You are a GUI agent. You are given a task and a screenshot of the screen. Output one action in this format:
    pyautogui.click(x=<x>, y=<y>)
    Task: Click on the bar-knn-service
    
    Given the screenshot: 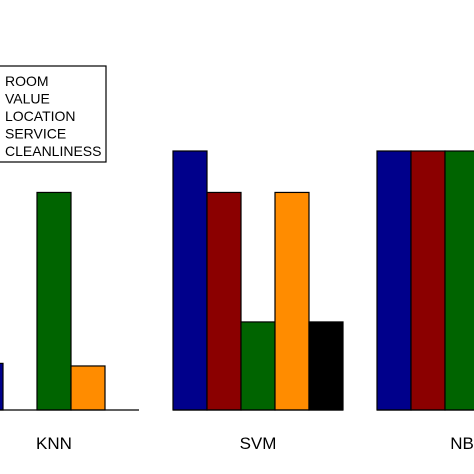 What is the action you would take?
    pyautogui.click(x=88, y=388)
    